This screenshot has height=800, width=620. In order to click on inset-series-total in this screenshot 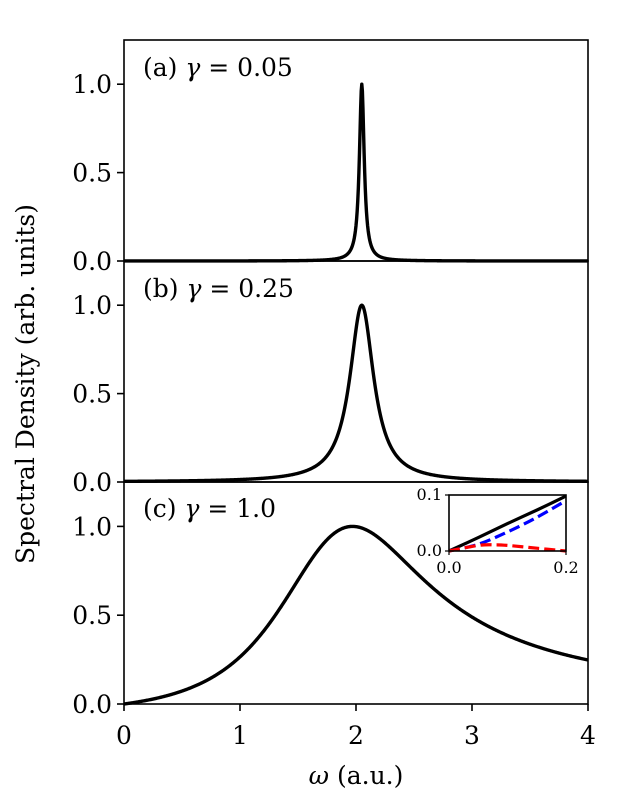, I will do `click(507, 523)`.